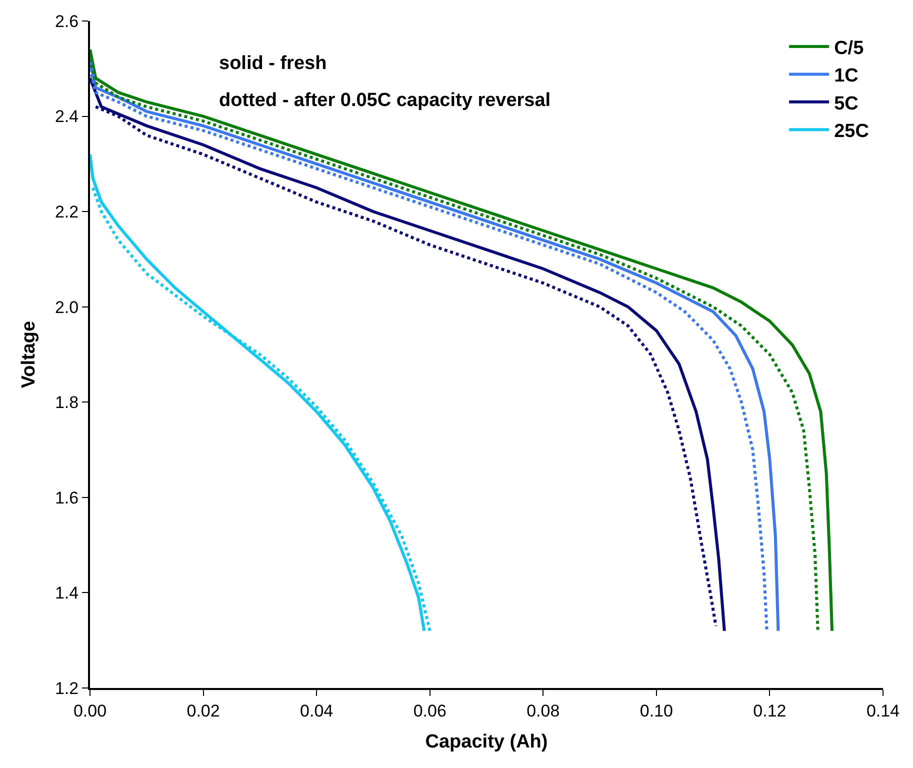 The height and width of the screenshot is (768, 913). What do you see at coordinates (66, 498) in the screenshot?
I see `y-tick-label: 1.6` at bounding box center [66, 498].